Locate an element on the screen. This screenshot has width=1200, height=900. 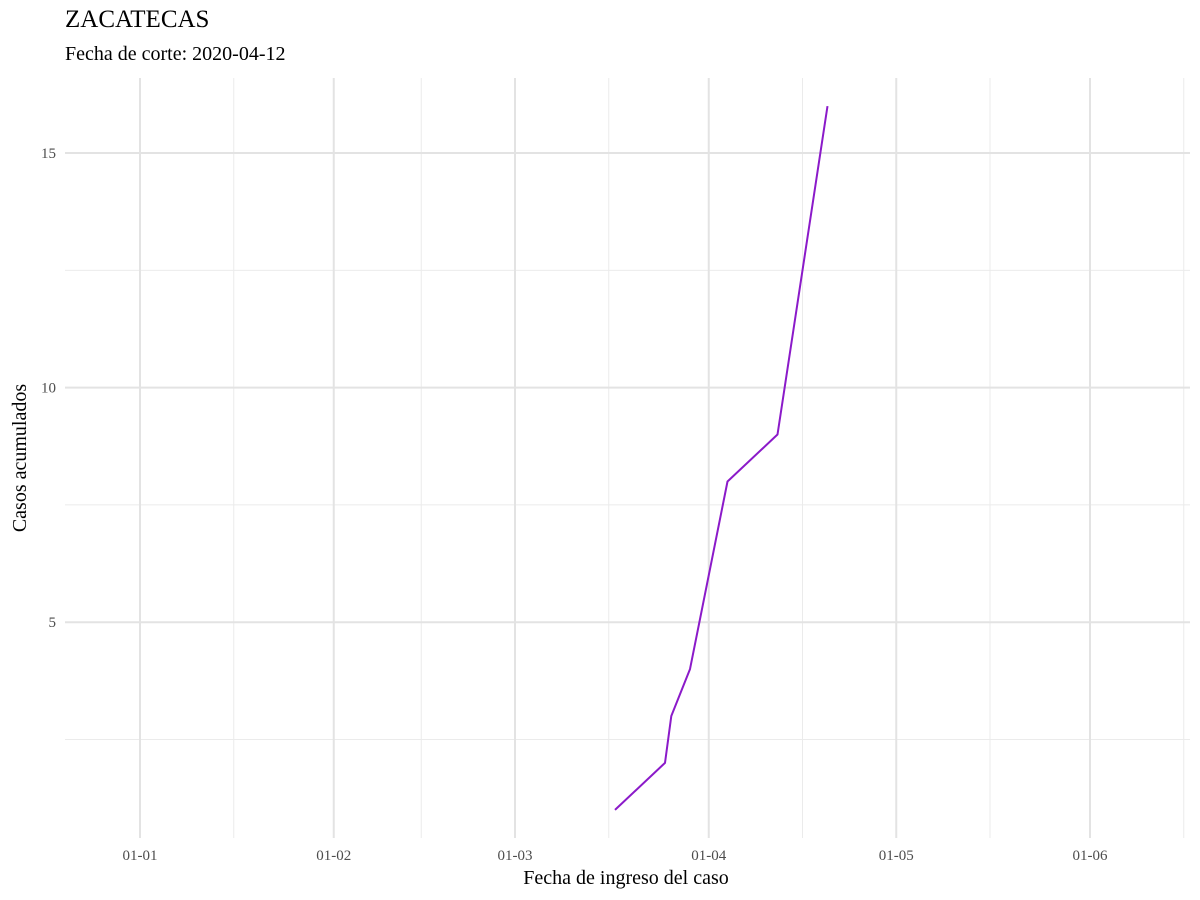
chart-subtitle: Fecha de corte: 2020-04-12 is located at coordinates (175, 54).